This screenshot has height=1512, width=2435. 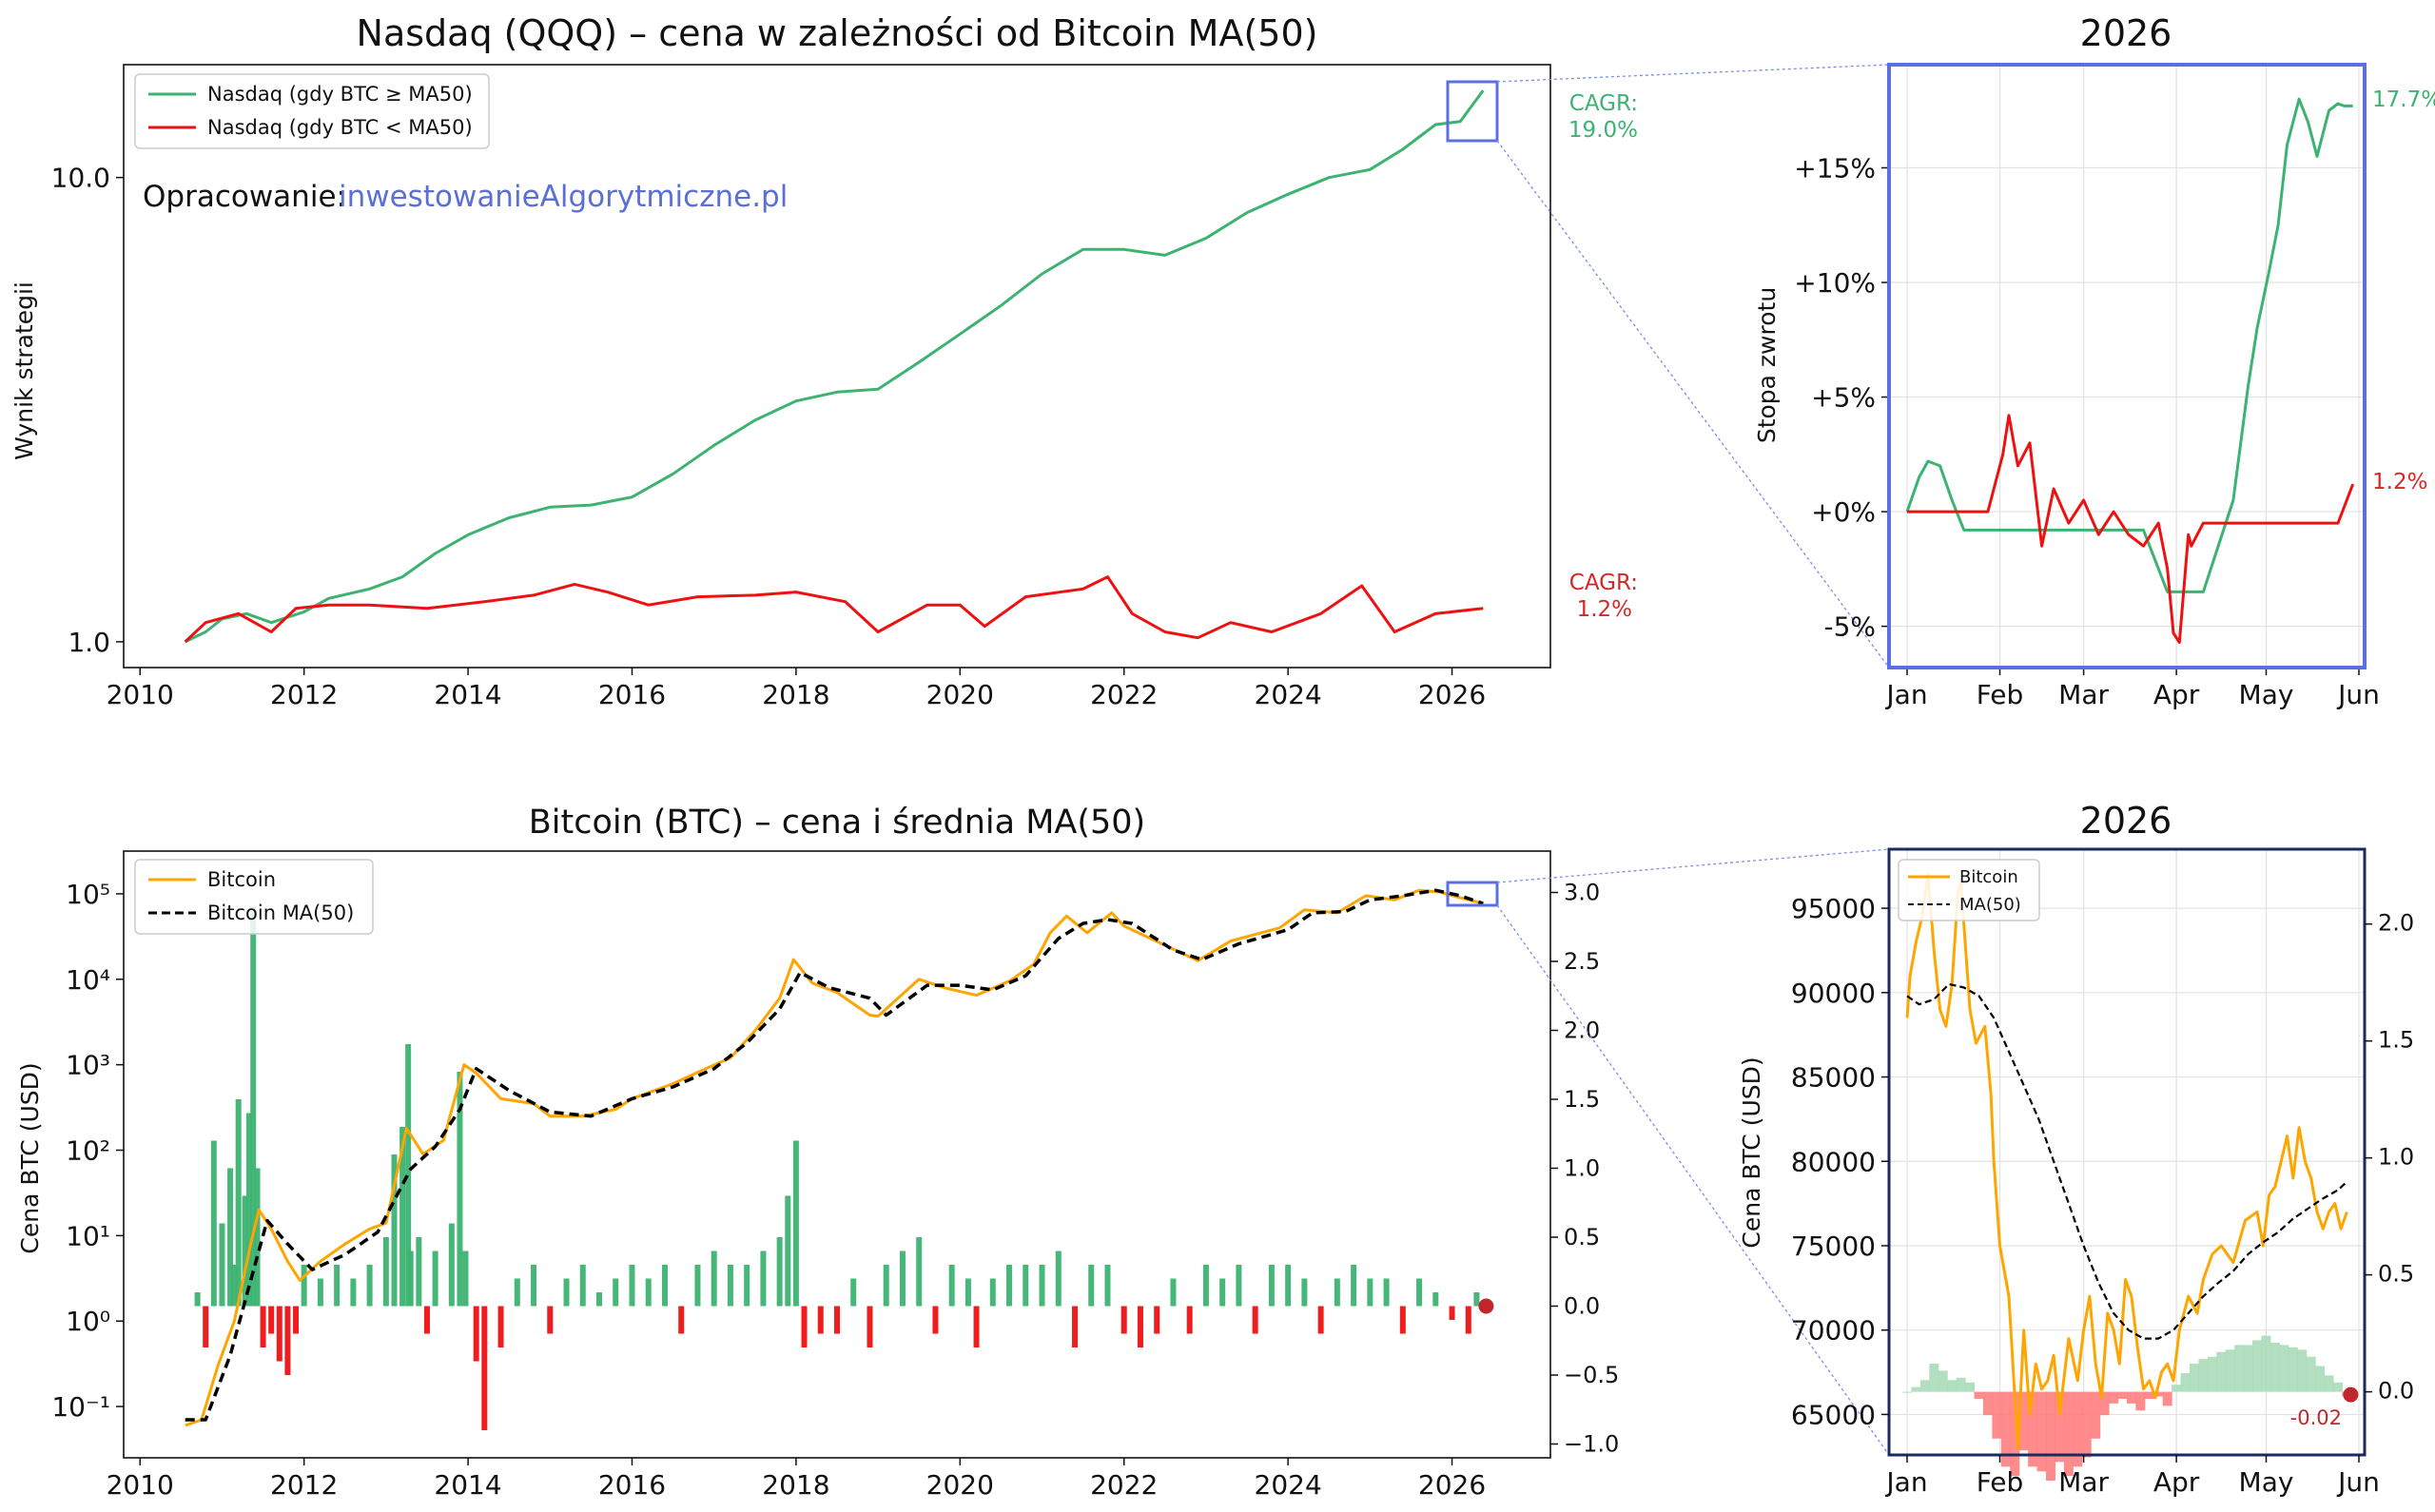 I want to click on nasdaq-zoom-connectors, so click(x=1693, y=366).